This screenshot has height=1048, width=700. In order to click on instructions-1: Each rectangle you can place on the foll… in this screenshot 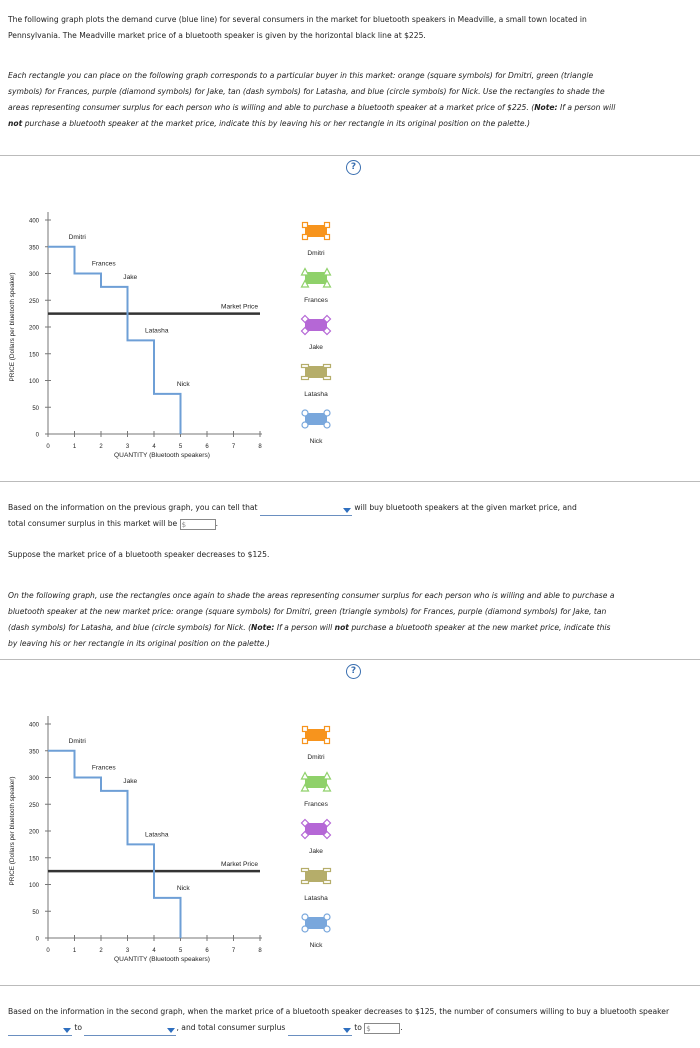, I will do `click(312, 99)`.